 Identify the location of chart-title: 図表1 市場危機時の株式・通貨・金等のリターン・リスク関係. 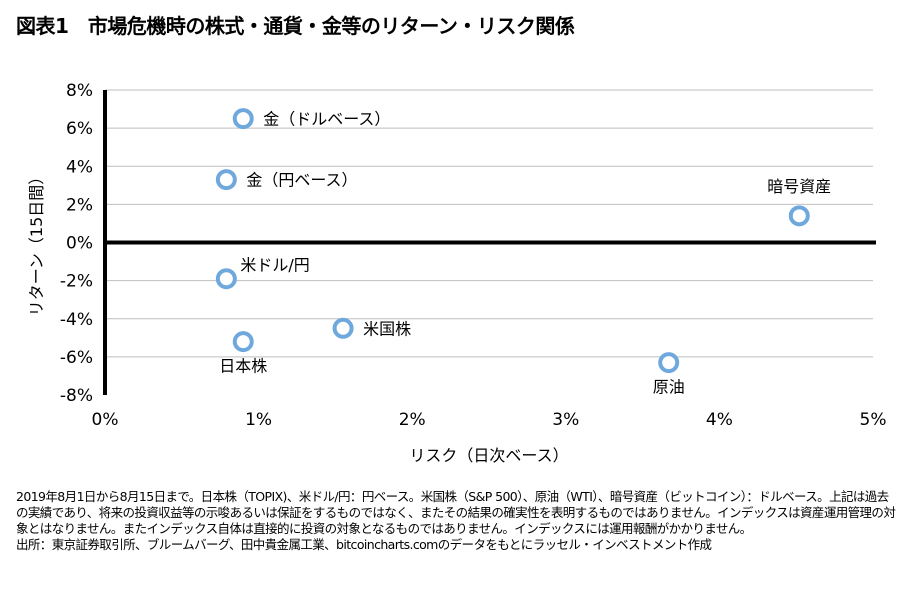
(295, 26).